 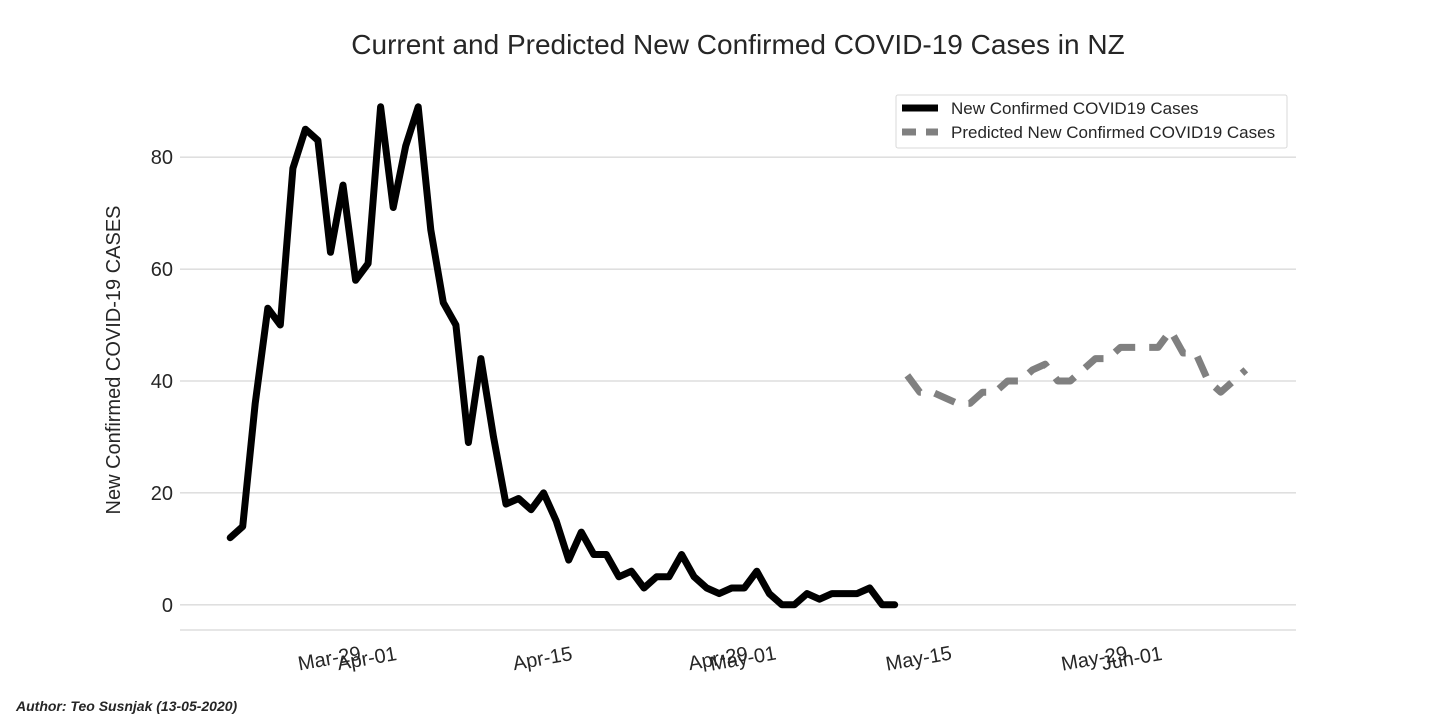 What do you see at coordinates (1113, 132) in the screenshot?
I see `legend-label-predicted: Predicted New Confirmed COVID19 Cases` at bounding box center [1113, 132].